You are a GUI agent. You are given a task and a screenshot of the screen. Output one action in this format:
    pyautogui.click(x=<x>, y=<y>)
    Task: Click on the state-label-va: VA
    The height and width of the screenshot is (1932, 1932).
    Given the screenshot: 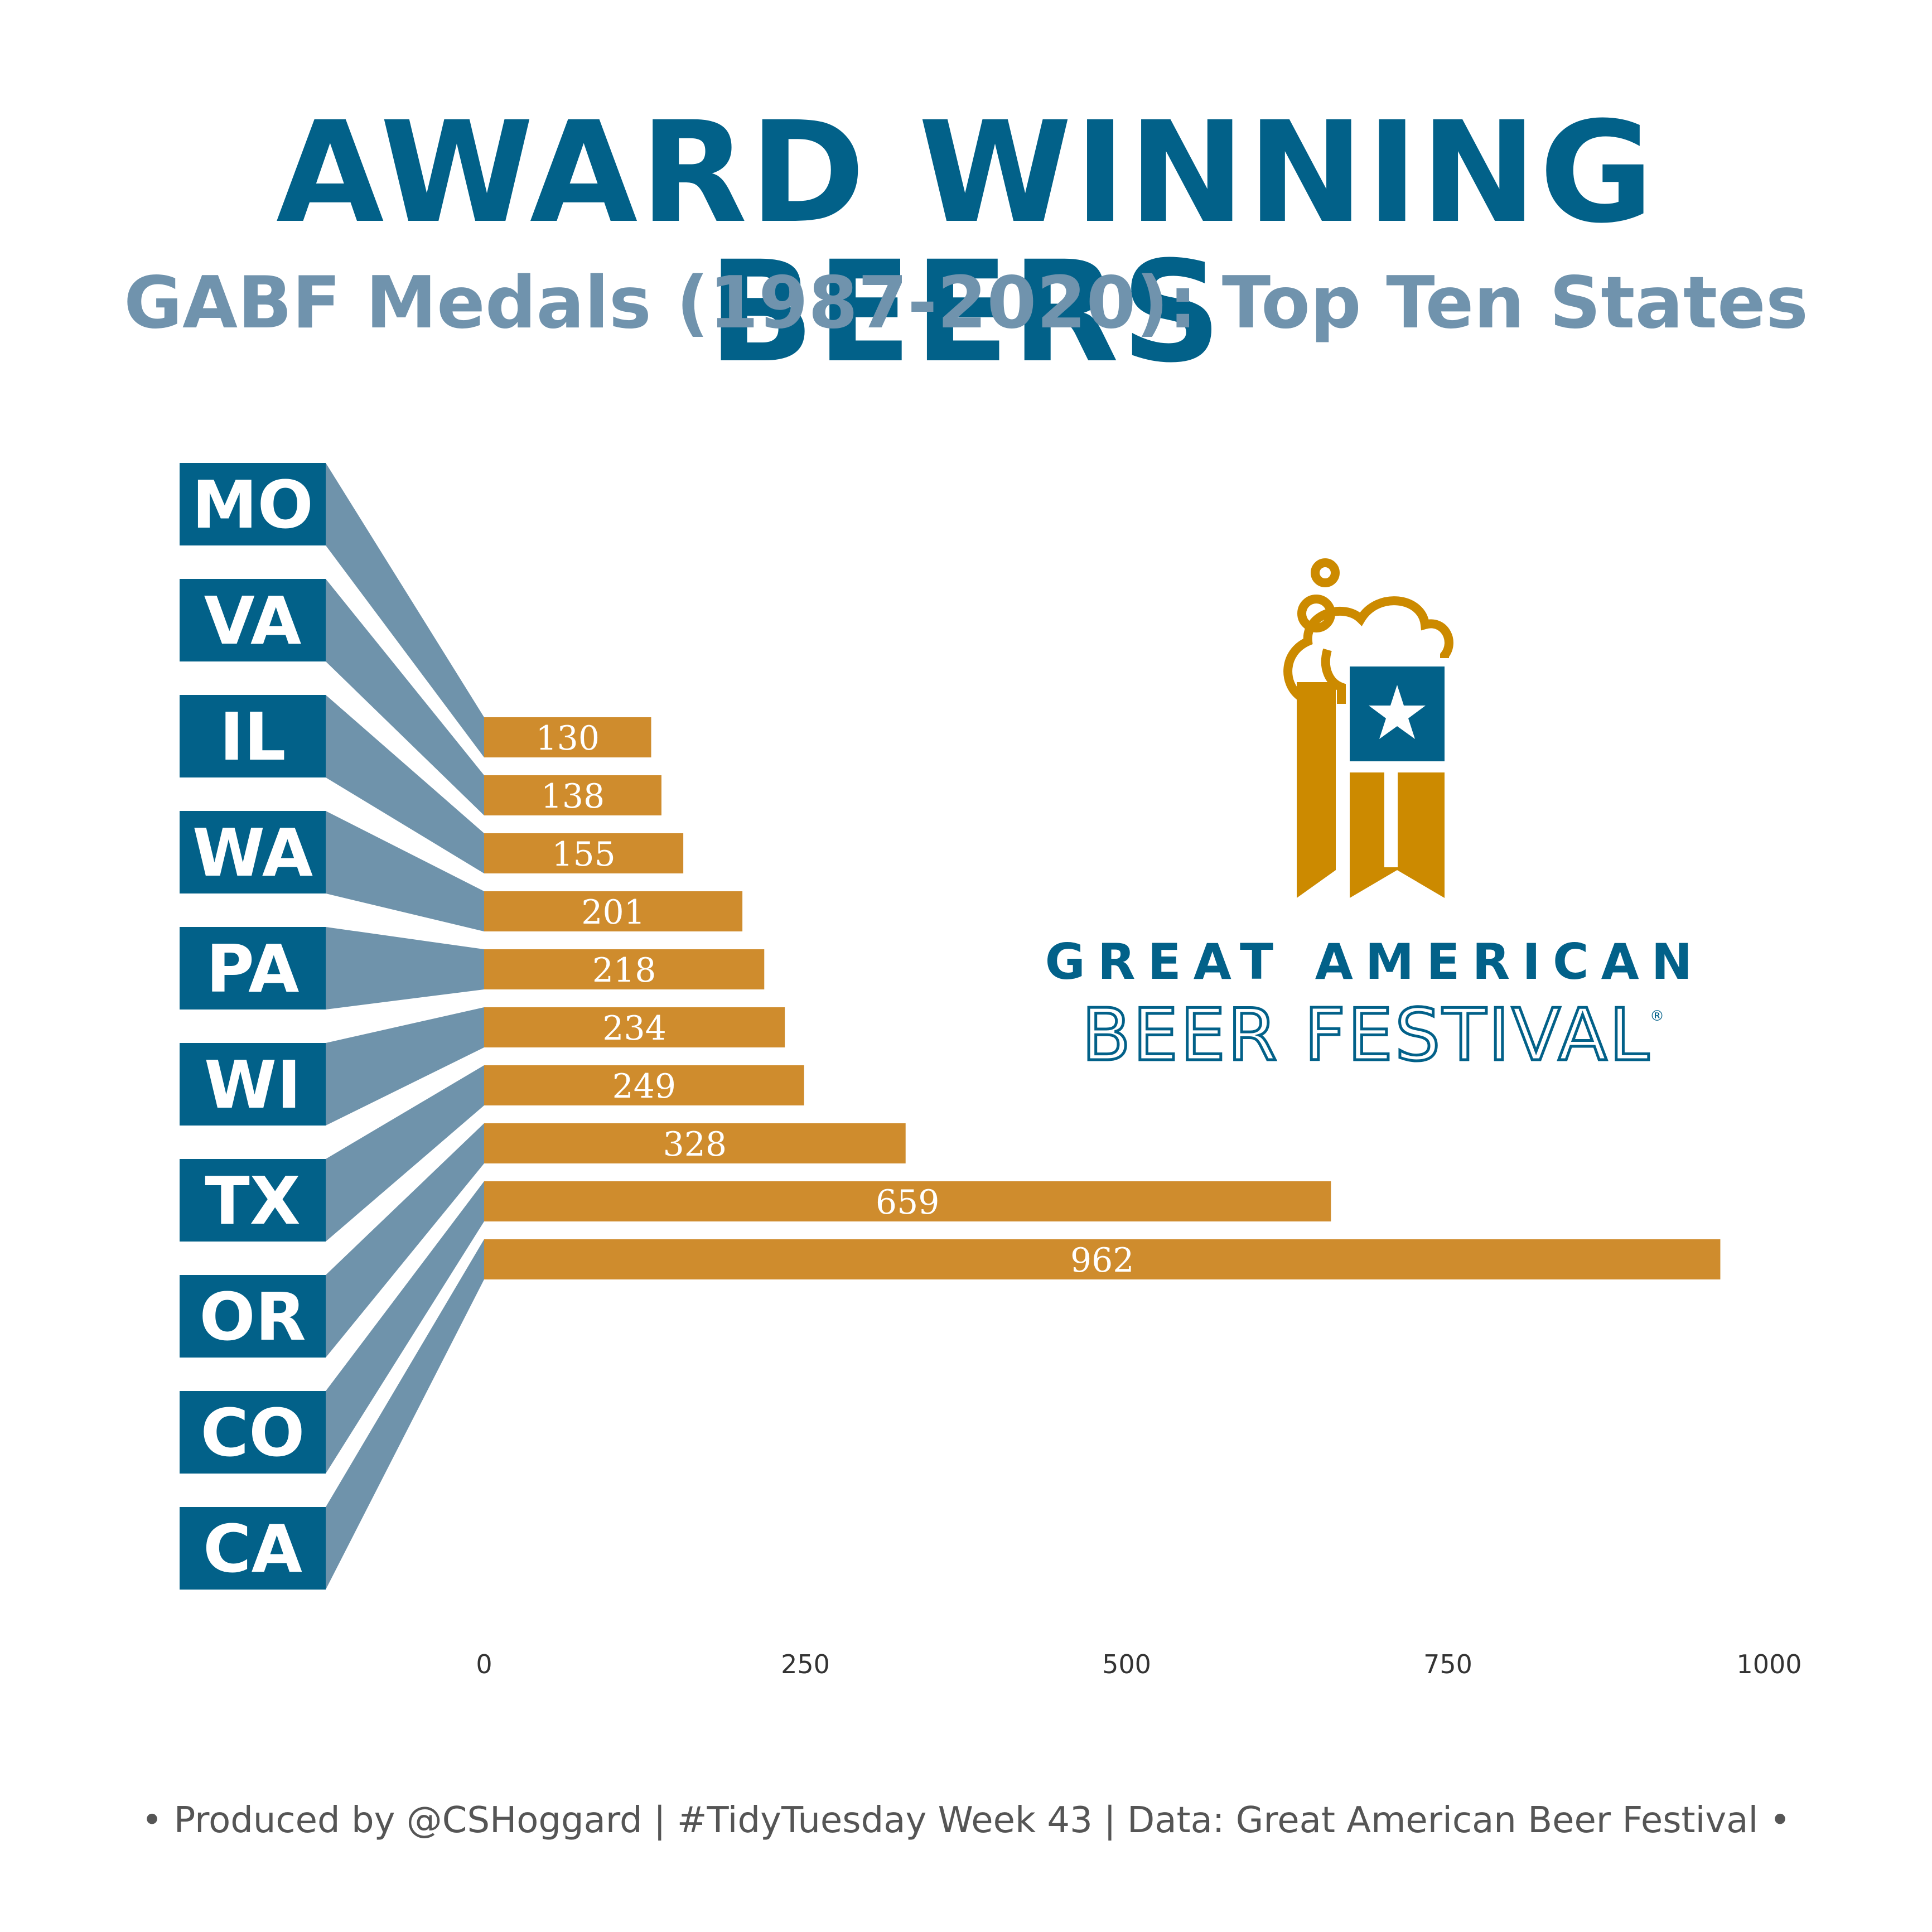 What is the action you would take?
    pyautogui.click(x=253, y=620)
    